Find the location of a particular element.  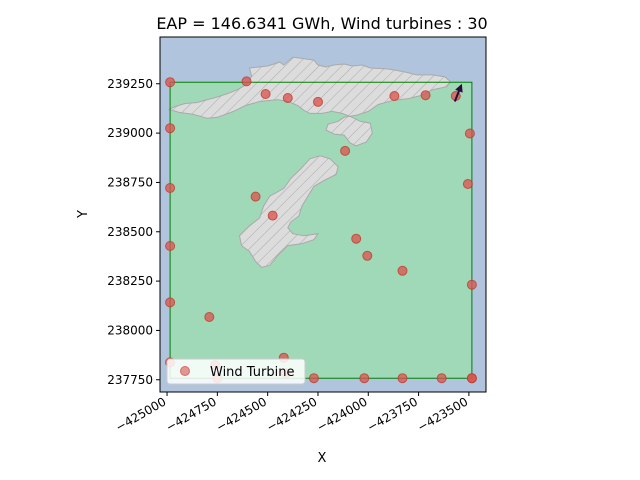

wind-direction-arrow is located at coordinates (458, 92).